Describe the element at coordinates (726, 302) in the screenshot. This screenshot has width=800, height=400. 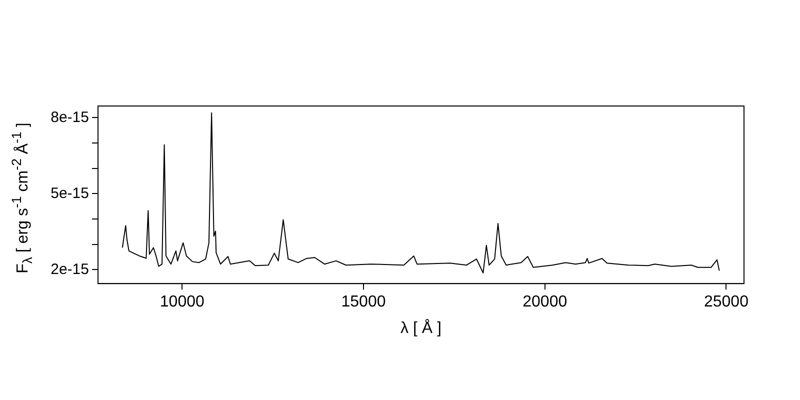
I see `x-tick-label: 25000` at that location.